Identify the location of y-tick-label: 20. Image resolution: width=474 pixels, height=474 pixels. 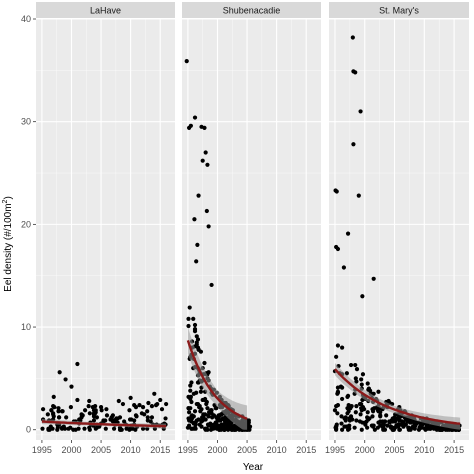
(26, 224).